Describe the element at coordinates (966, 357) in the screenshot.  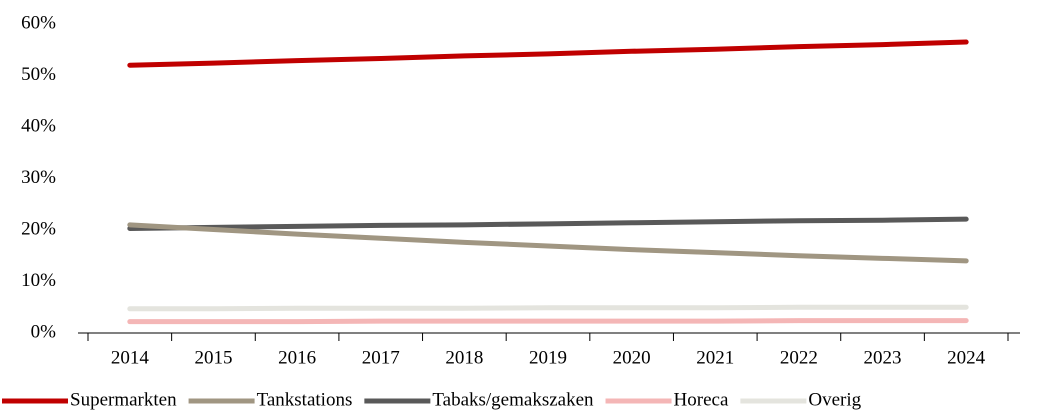
I see `x-tick-label: 2024` at that location.